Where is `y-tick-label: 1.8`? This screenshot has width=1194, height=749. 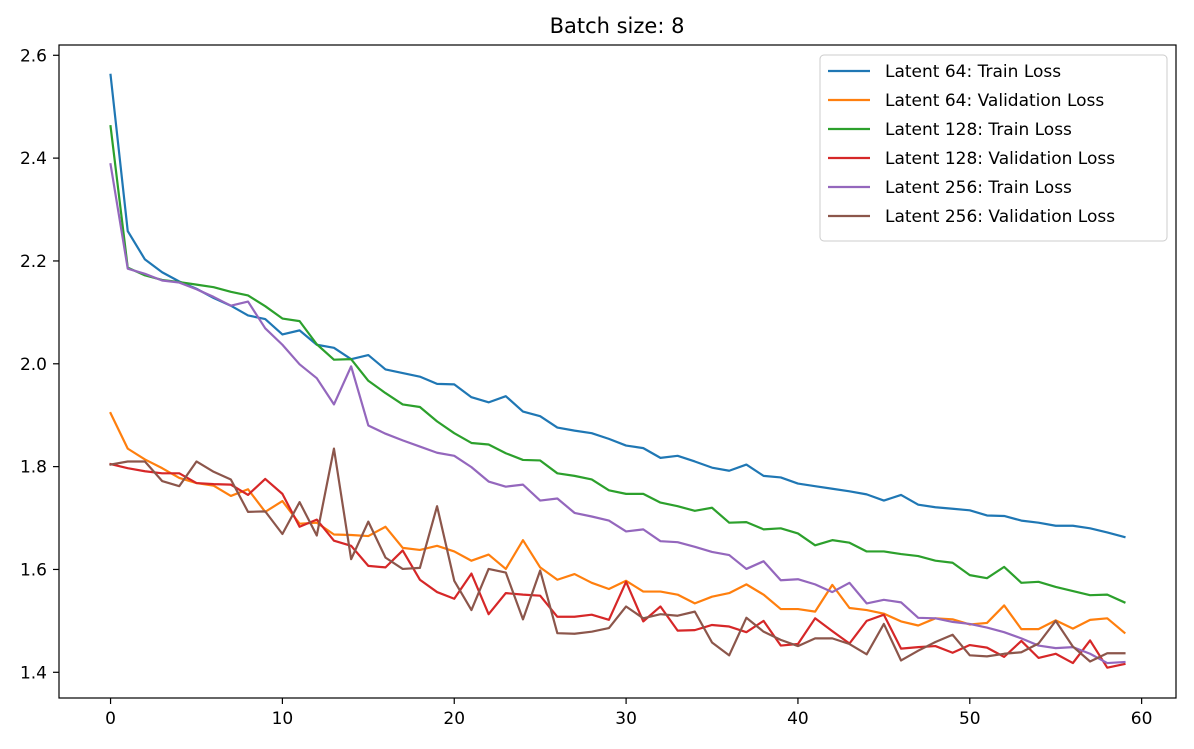 y-tick-label: 1.8 is located at coordinates (33, 468).